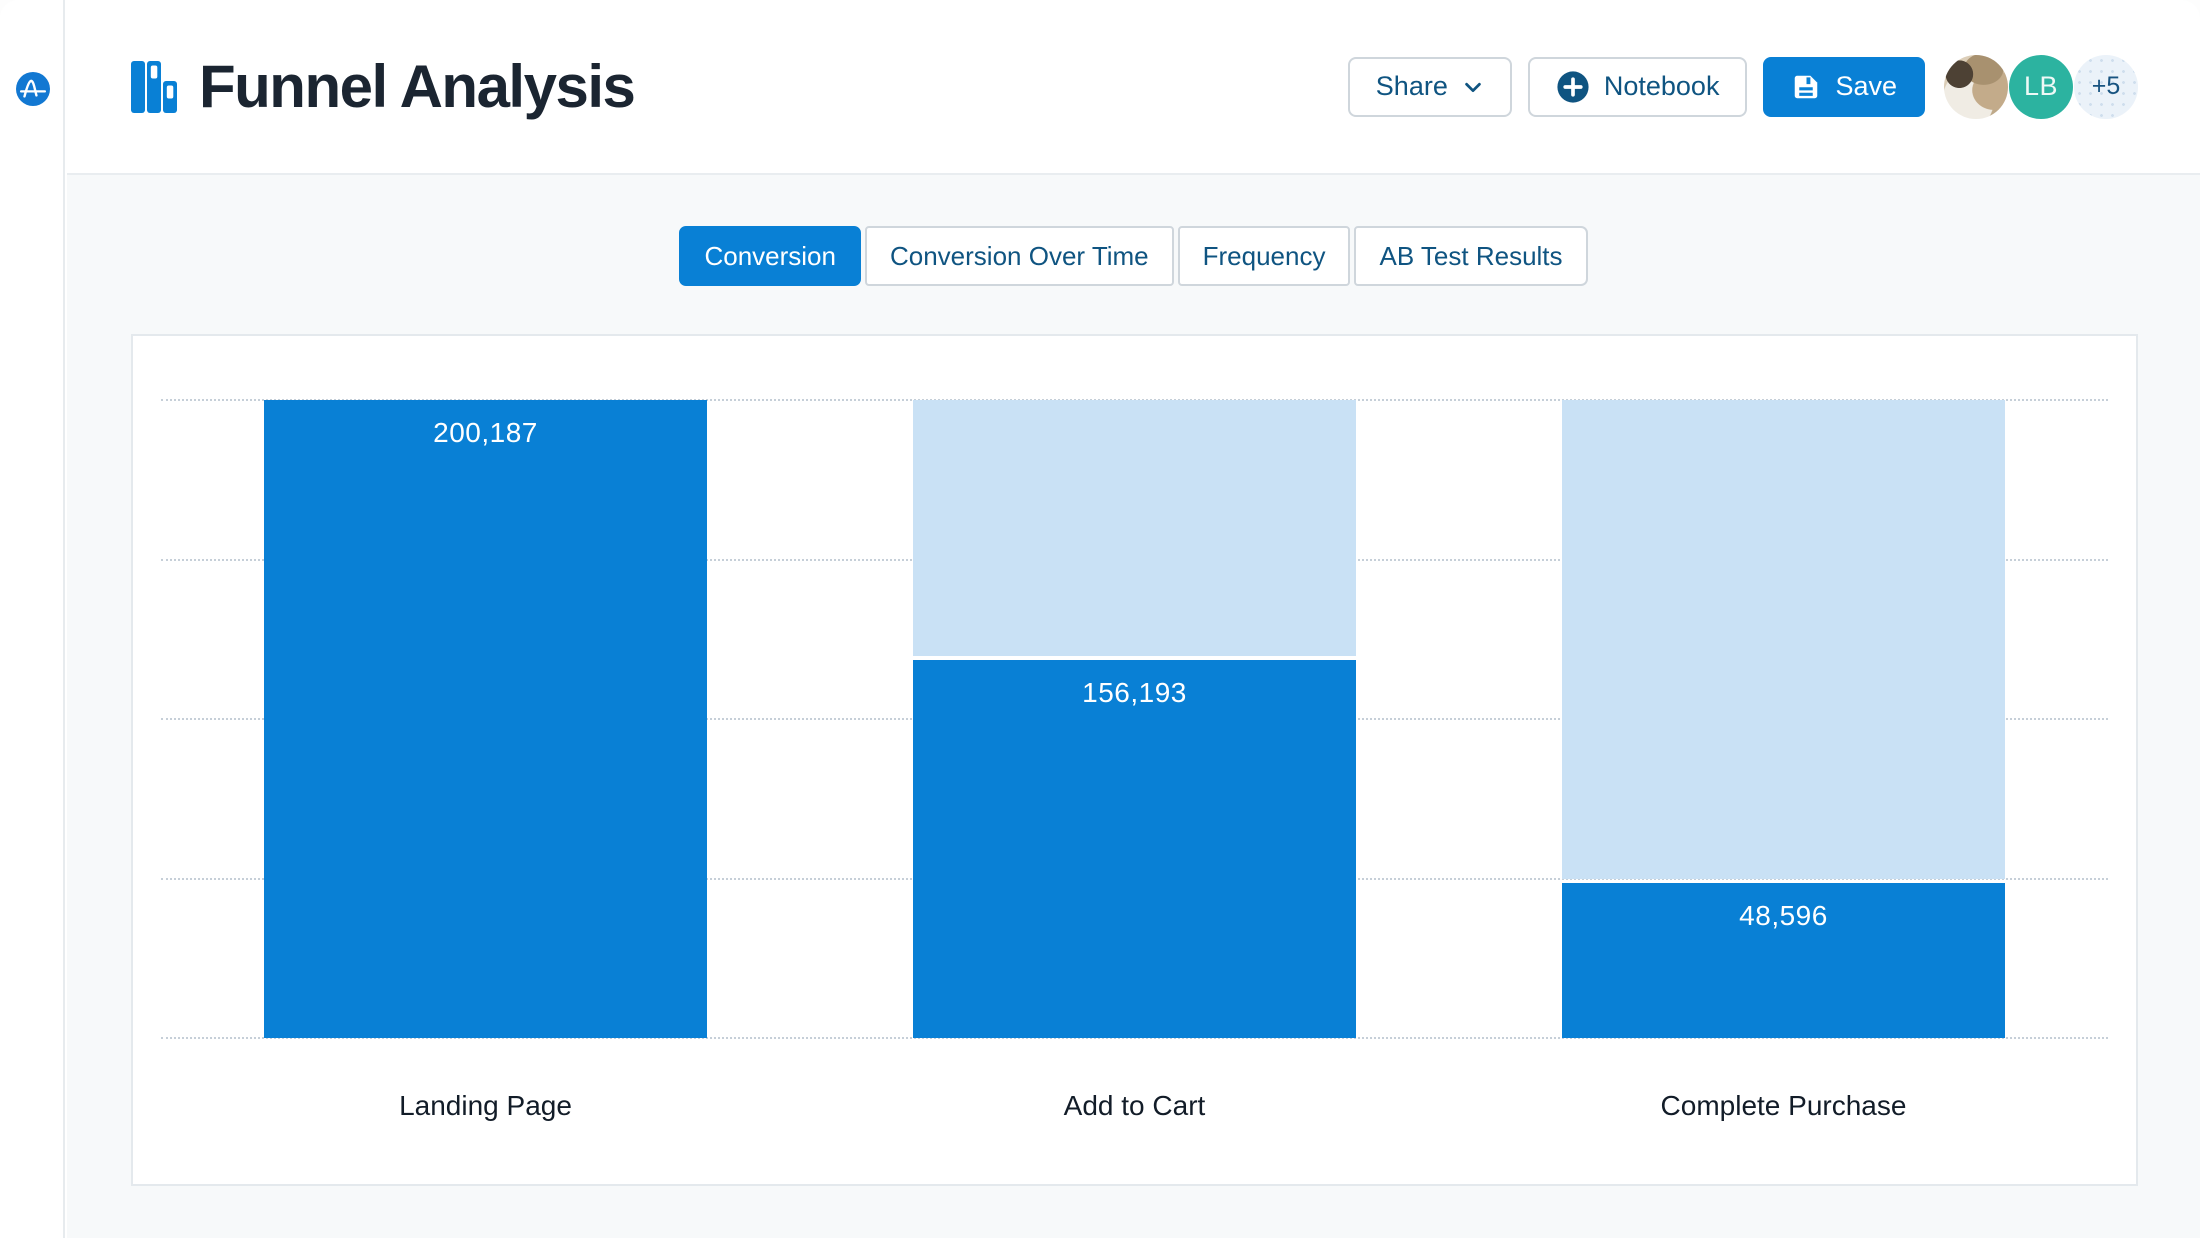 Image resolution: width=2200 pixels, height=1238 pixels. I want to click on header-actions: Share Notebook, so click(1742, 86).